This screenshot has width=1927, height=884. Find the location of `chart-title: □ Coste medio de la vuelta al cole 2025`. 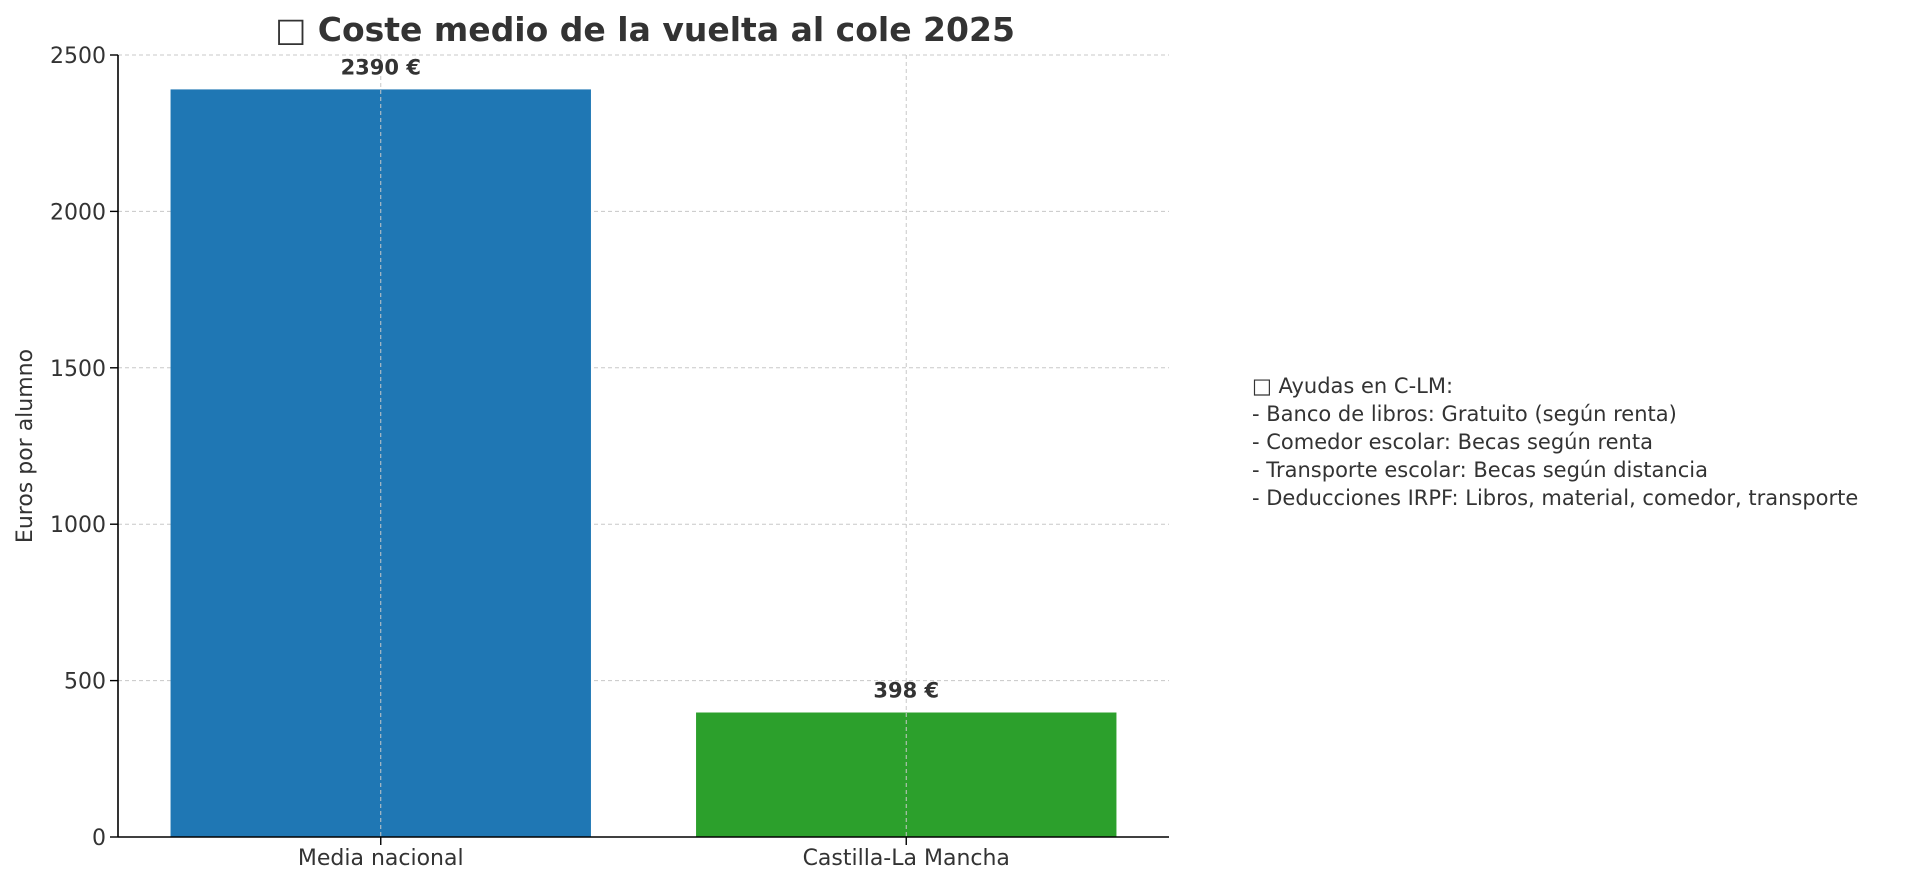

chart-title: □ Coste medio de la vuelta al cole 2025 is located at coordinates (645, 29).